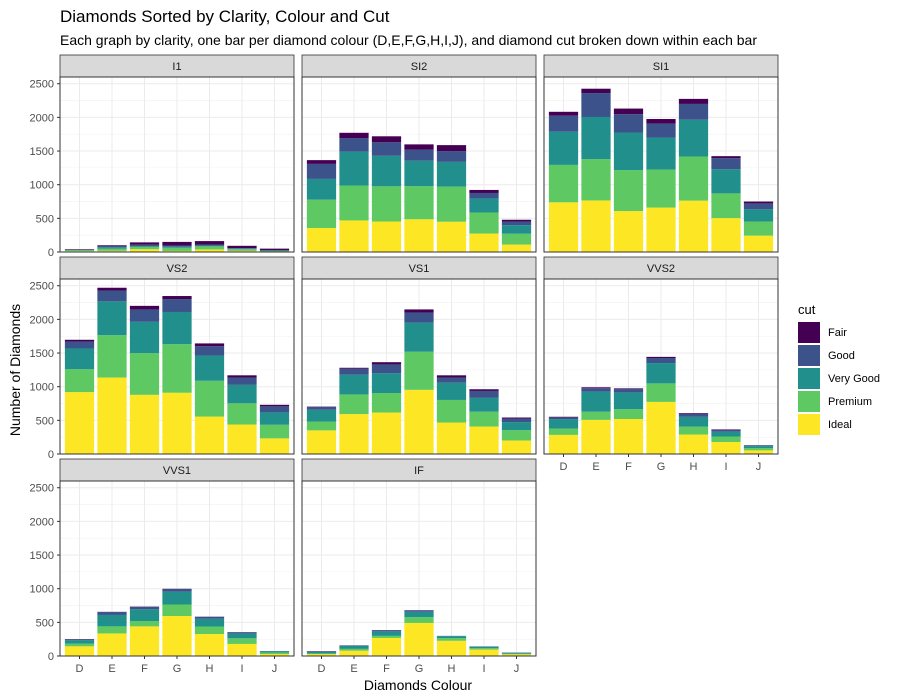  Describe the element at coordinates (144, 374) in the screenshot. I see `bar-vs2-f-premium` at that location.